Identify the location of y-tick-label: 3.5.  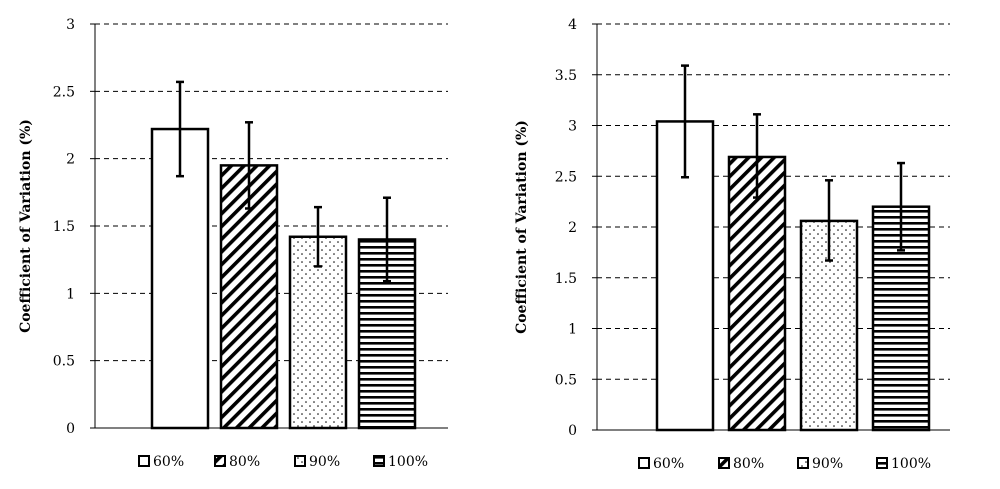
(566, 76).